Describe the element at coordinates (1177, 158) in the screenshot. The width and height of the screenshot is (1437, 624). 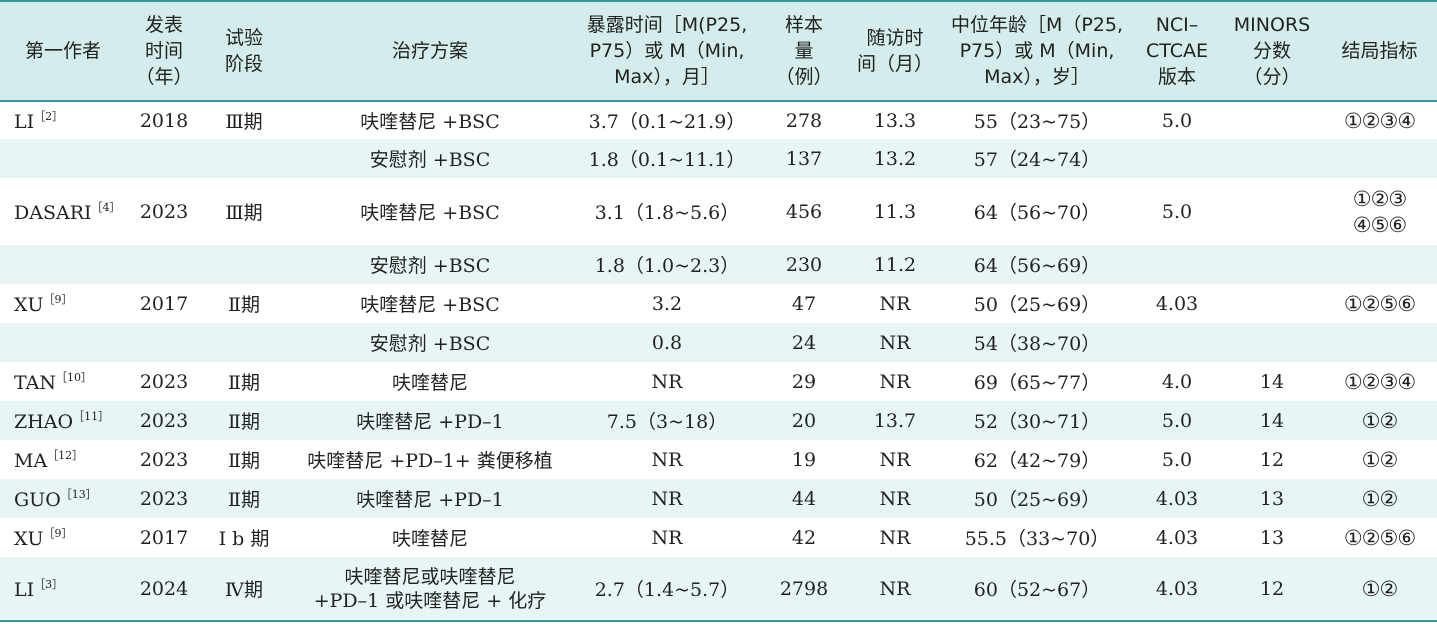
I see `cell-ctcae` at that location.